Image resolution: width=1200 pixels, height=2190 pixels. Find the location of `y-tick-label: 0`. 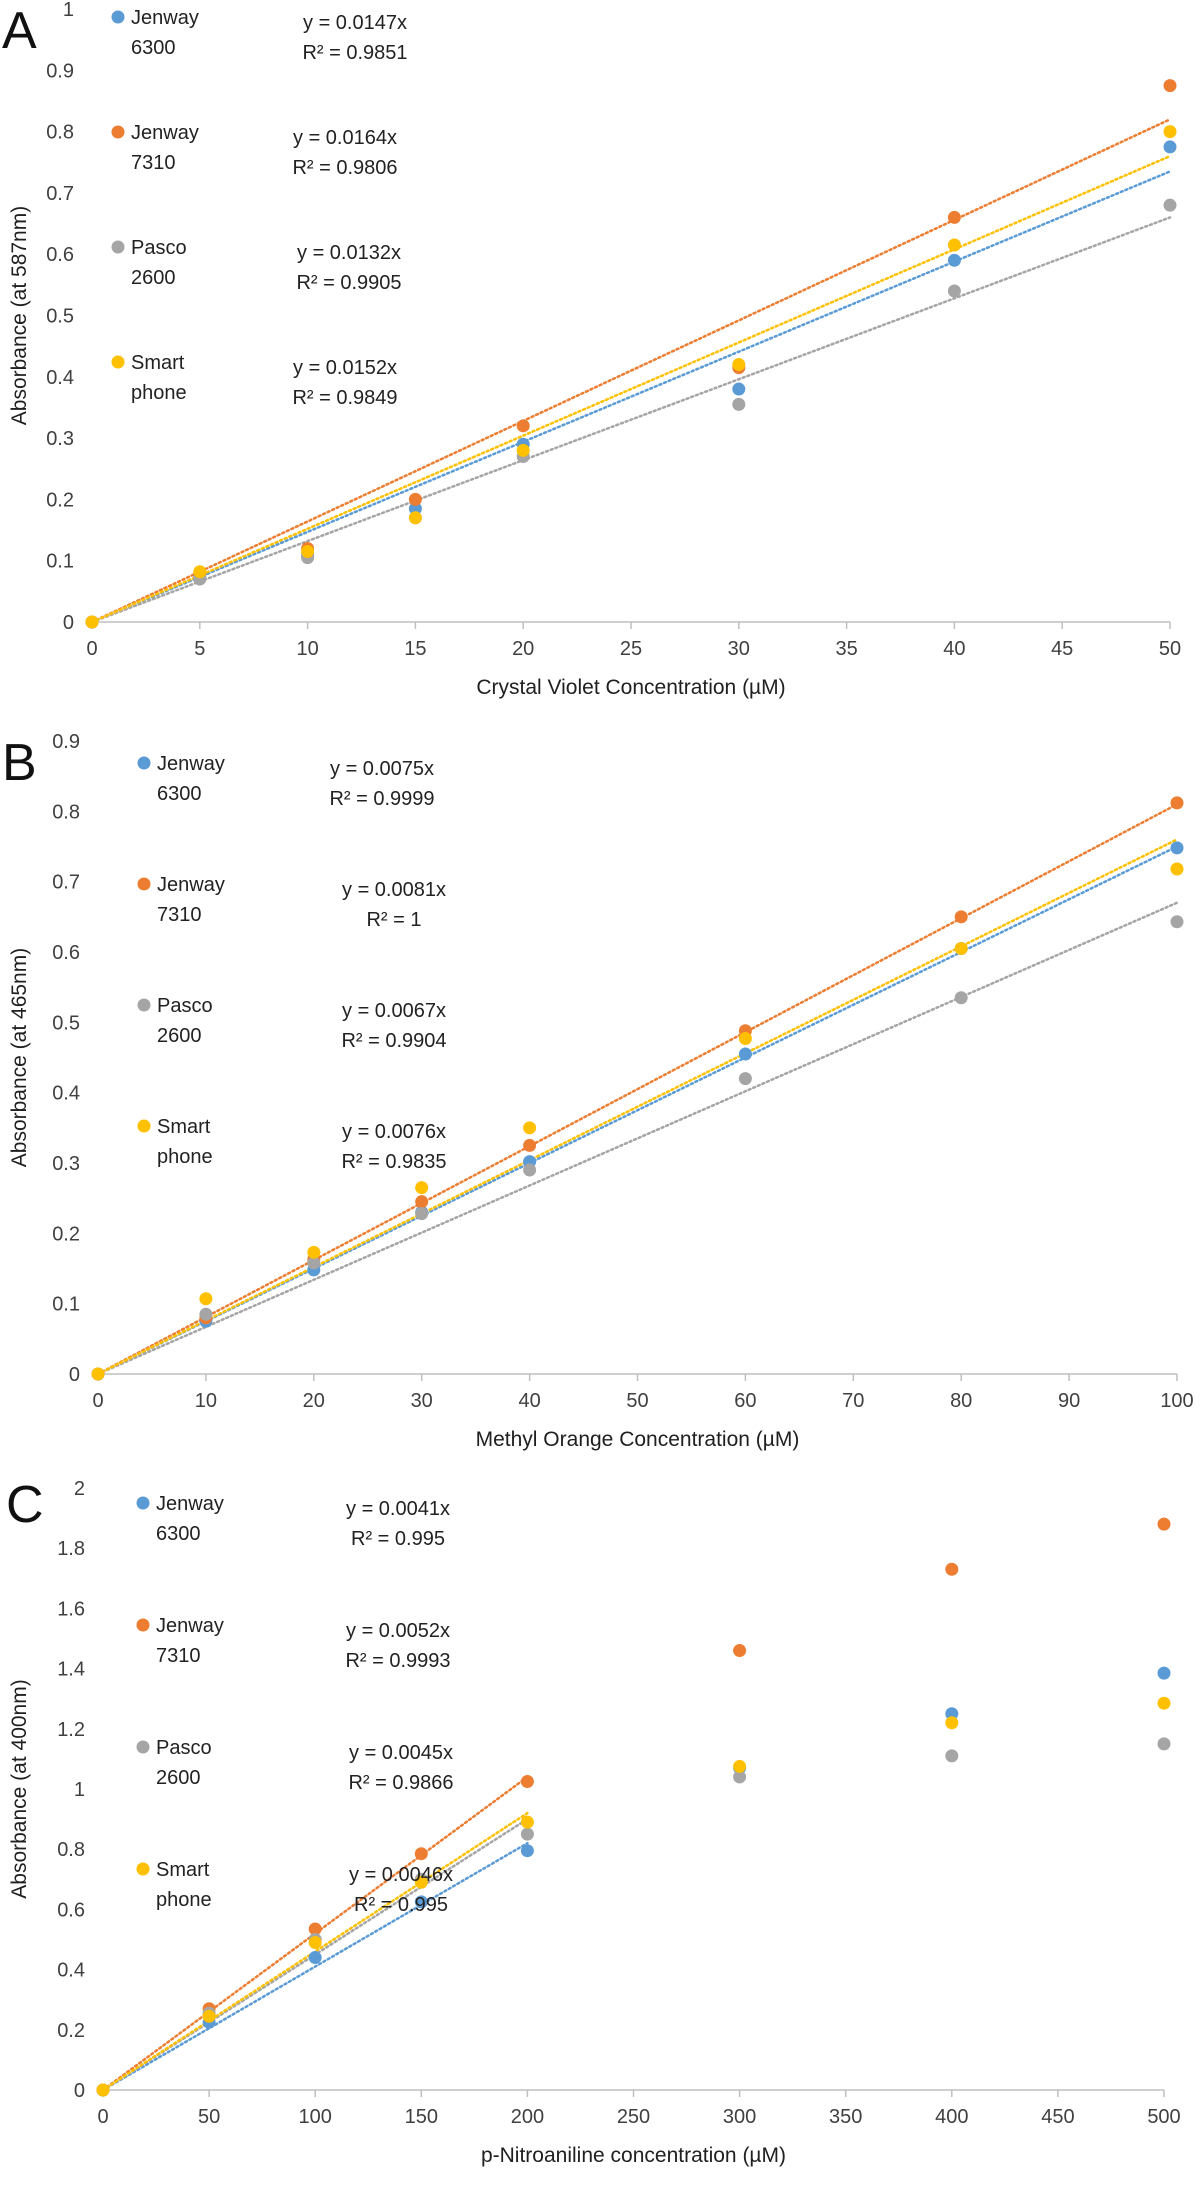

y-tick-label: 0 is located at coordinates (74, 1375).